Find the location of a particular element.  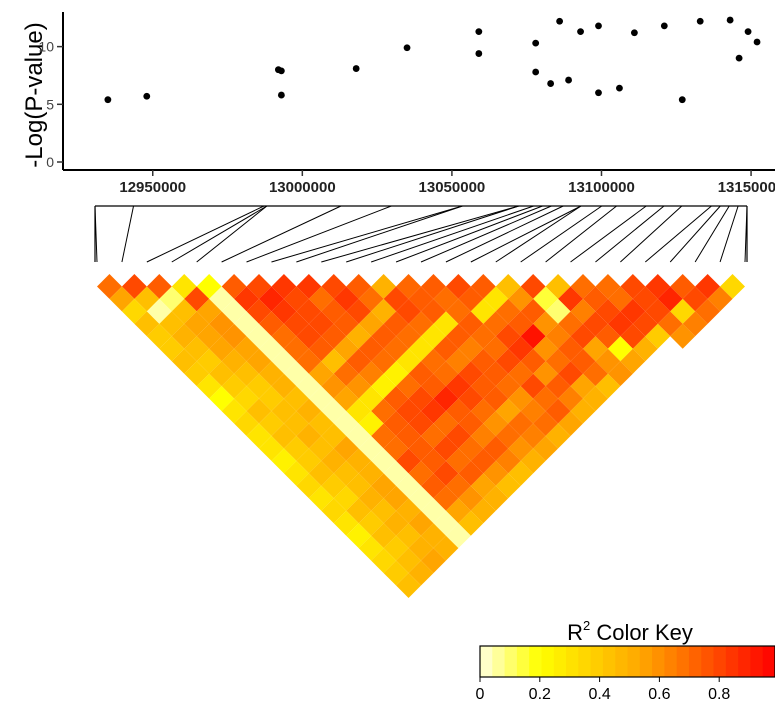

x-tick-label: 12950000 is located at coordinates (152, 187).